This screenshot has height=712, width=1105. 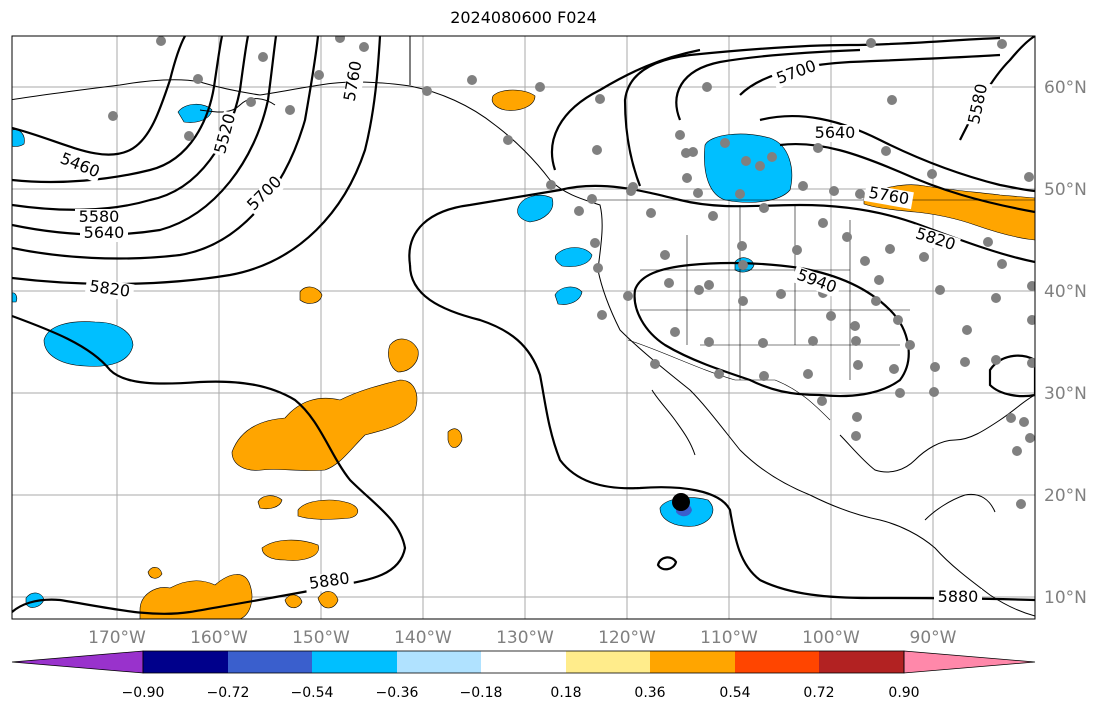 What do you see at coordinates (143, 693) in the screenshot?
I see `colorbar-tick-label: −0.90` at bounding box center [143, 693].